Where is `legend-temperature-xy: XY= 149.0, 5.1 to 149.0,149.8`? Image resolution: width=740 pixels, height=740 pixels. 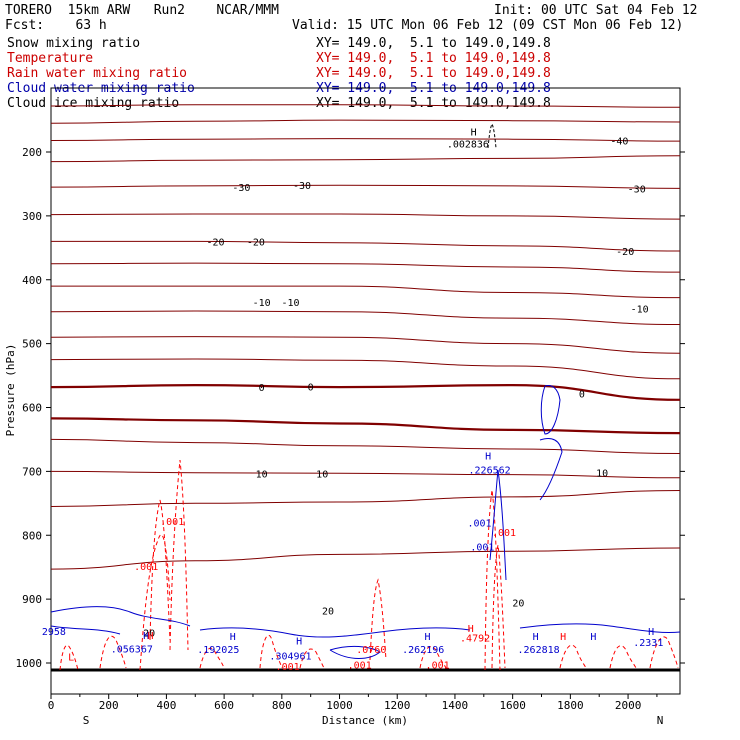 legend-temperature-xy: XY= 149.0, 5.1 to 149.0,149.8 is located at coordinates (433, 58).